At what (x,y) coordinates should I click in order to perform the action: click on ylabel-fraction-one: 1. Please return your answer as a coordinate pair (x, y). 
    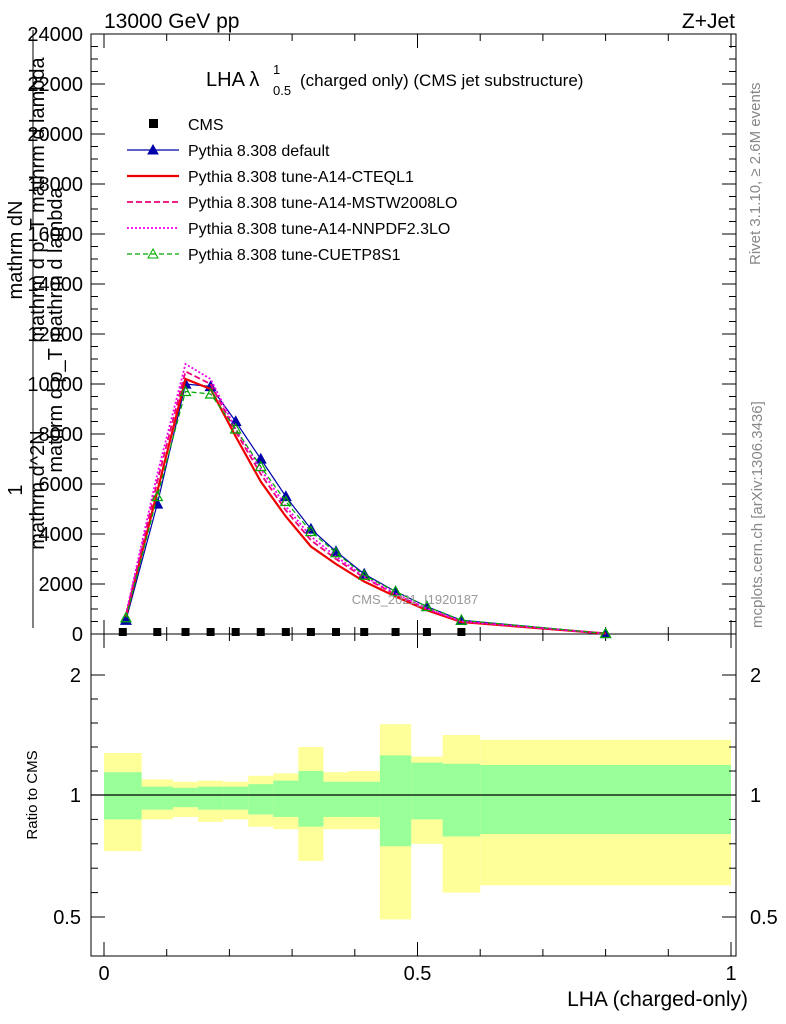
    Looking at the image, I should click on (16, 489).